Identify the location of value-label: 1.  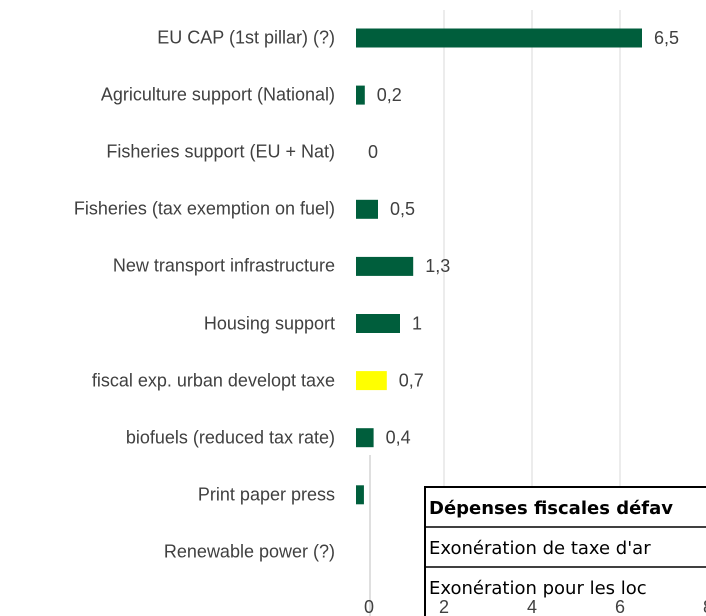
(417, 323).